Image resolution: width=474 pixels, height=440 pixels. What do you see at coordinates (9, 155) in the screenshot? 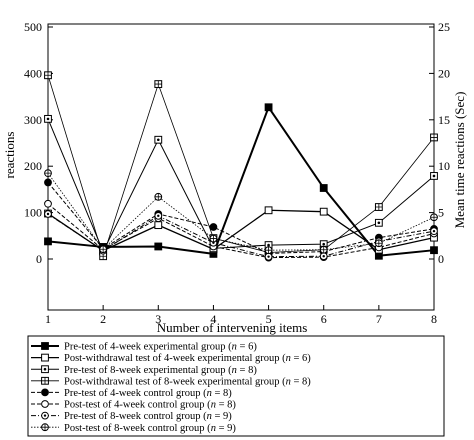
I see `y-axis-title: reactions` at bounding box center [9, 155].